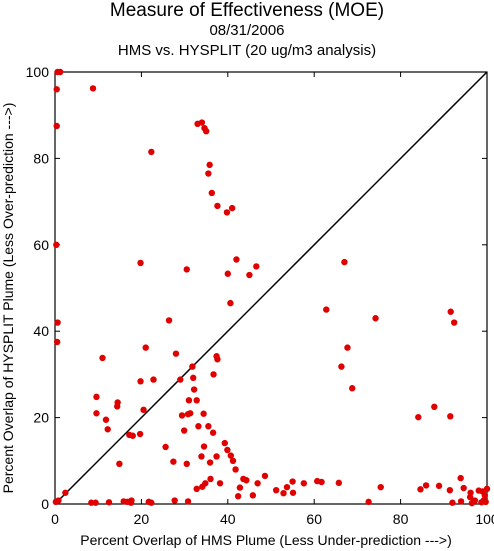  Describe the element at coordinates (314, 519) in the screenshot. I see `x-tick-label: 60` at that location.